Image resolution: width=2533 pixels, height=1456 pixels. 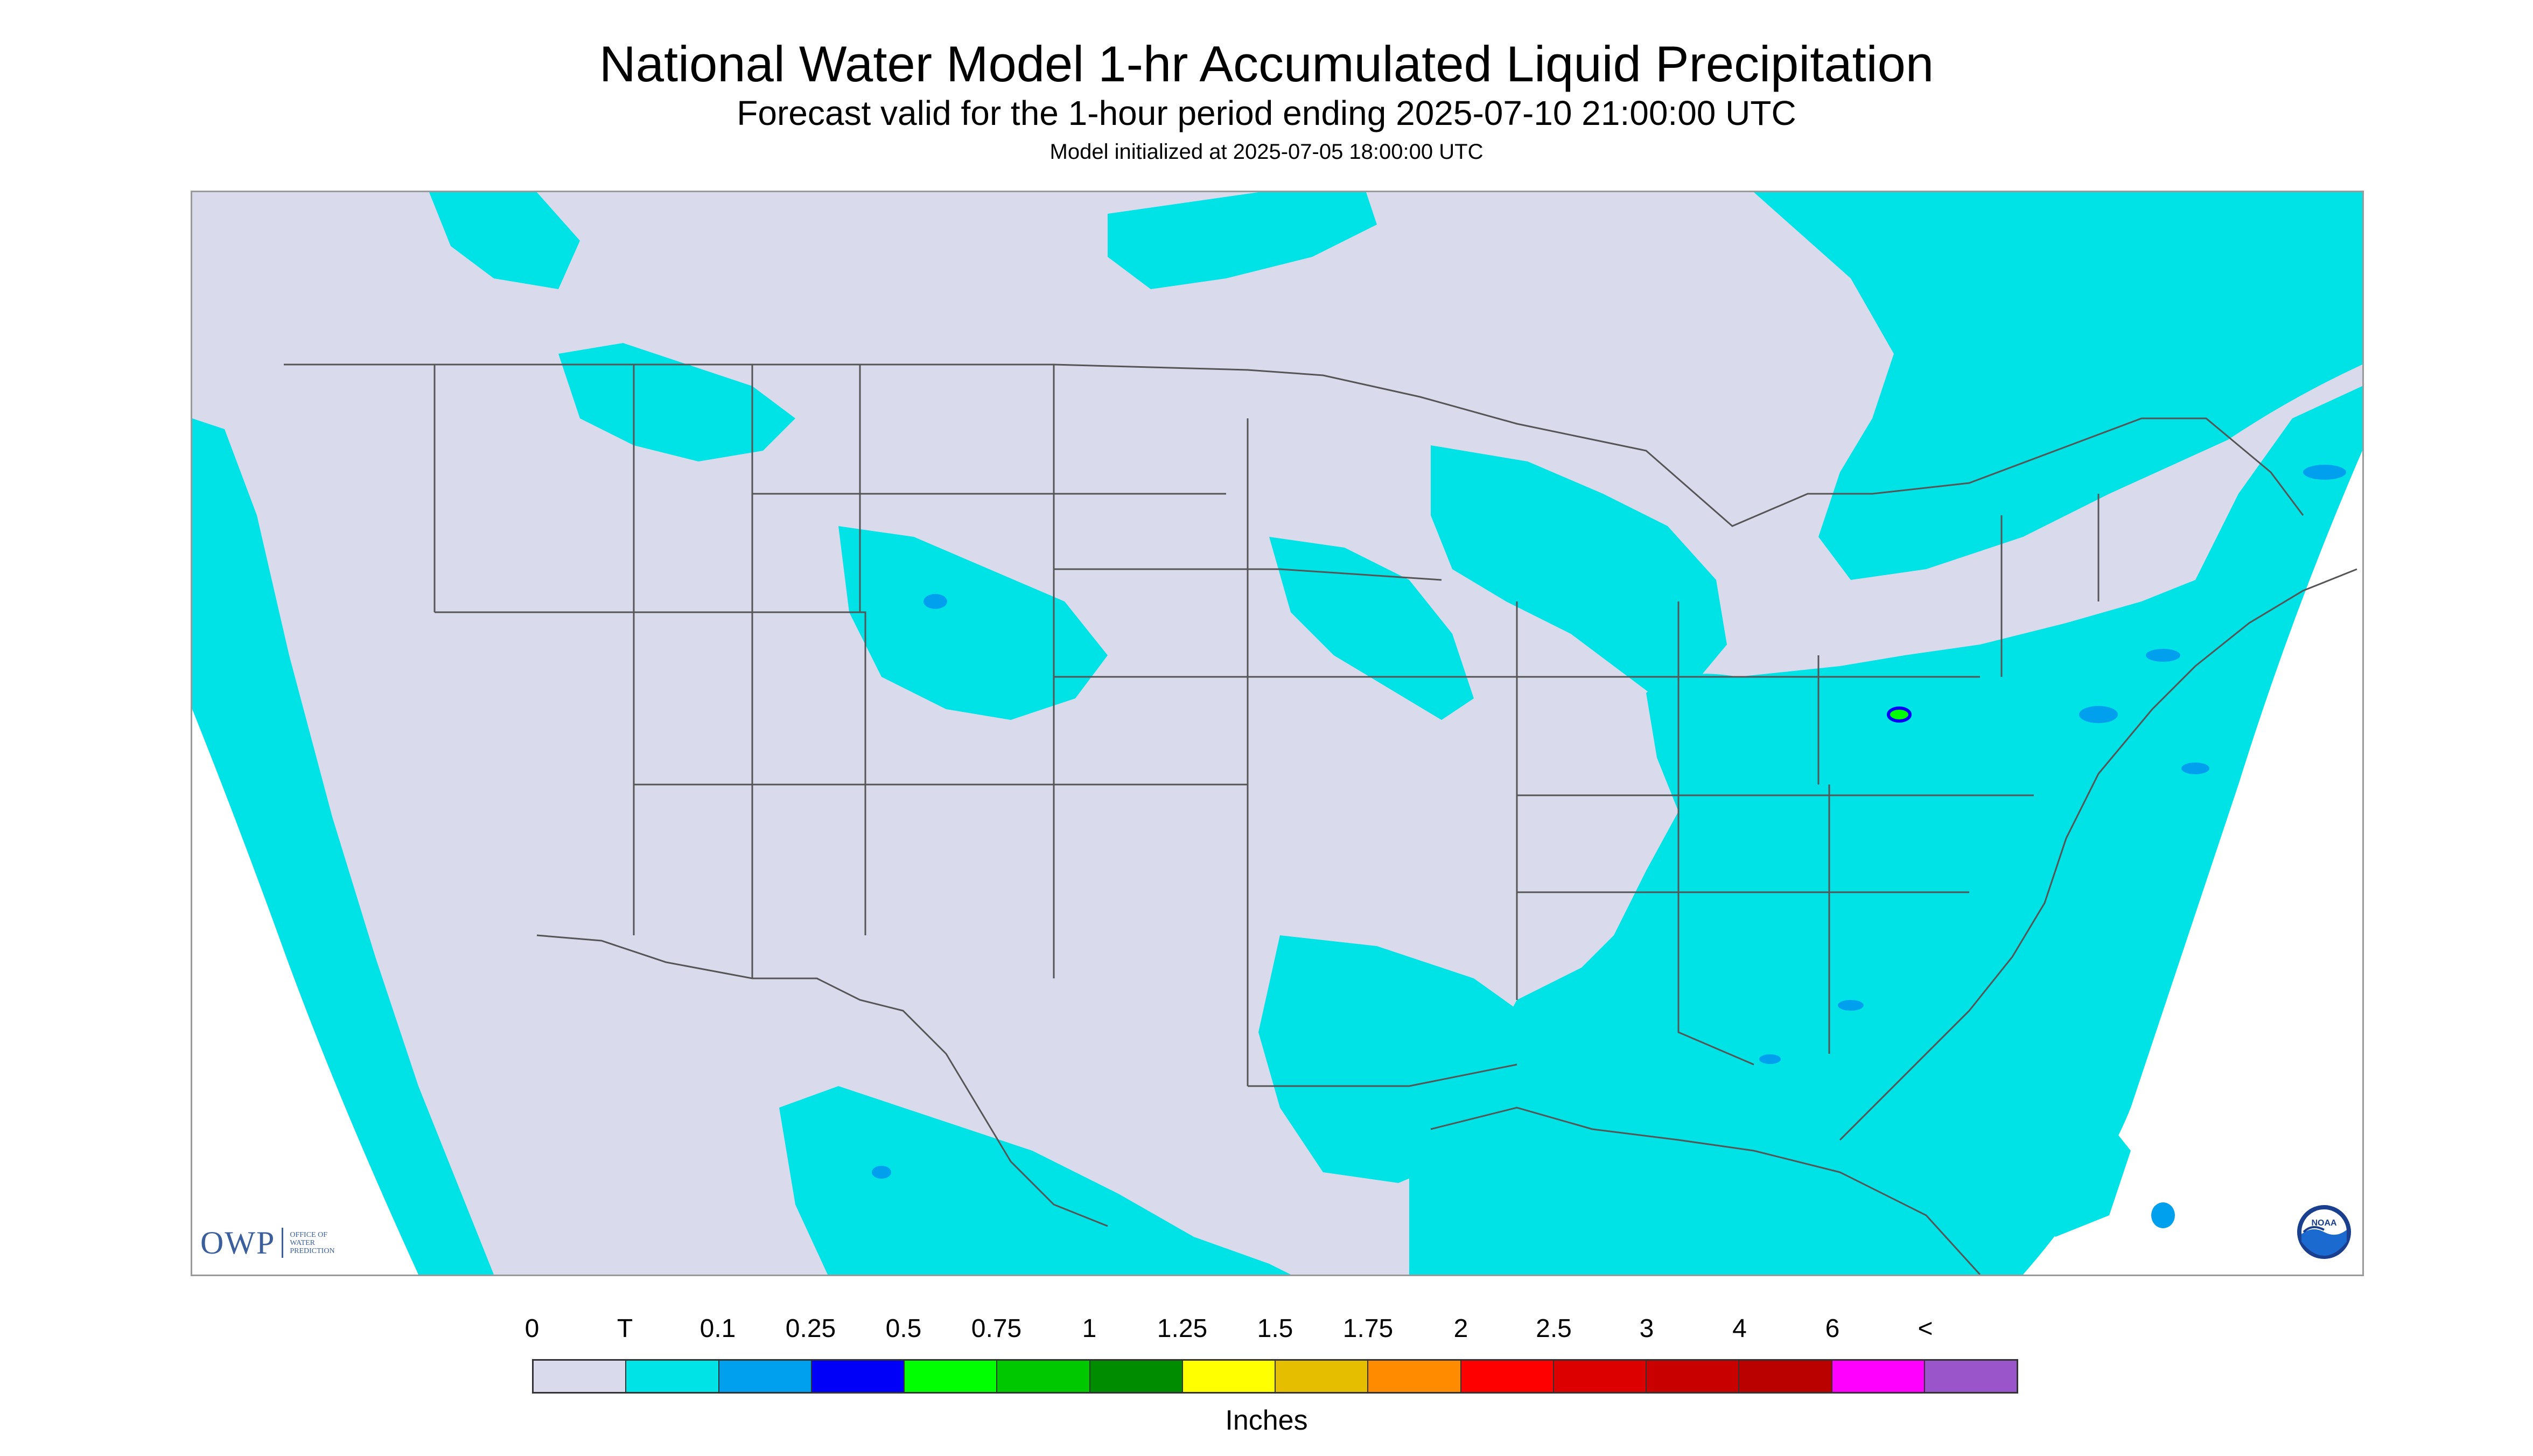 I want to click on legend-label: 0.1, so click(x=717, y=1328).